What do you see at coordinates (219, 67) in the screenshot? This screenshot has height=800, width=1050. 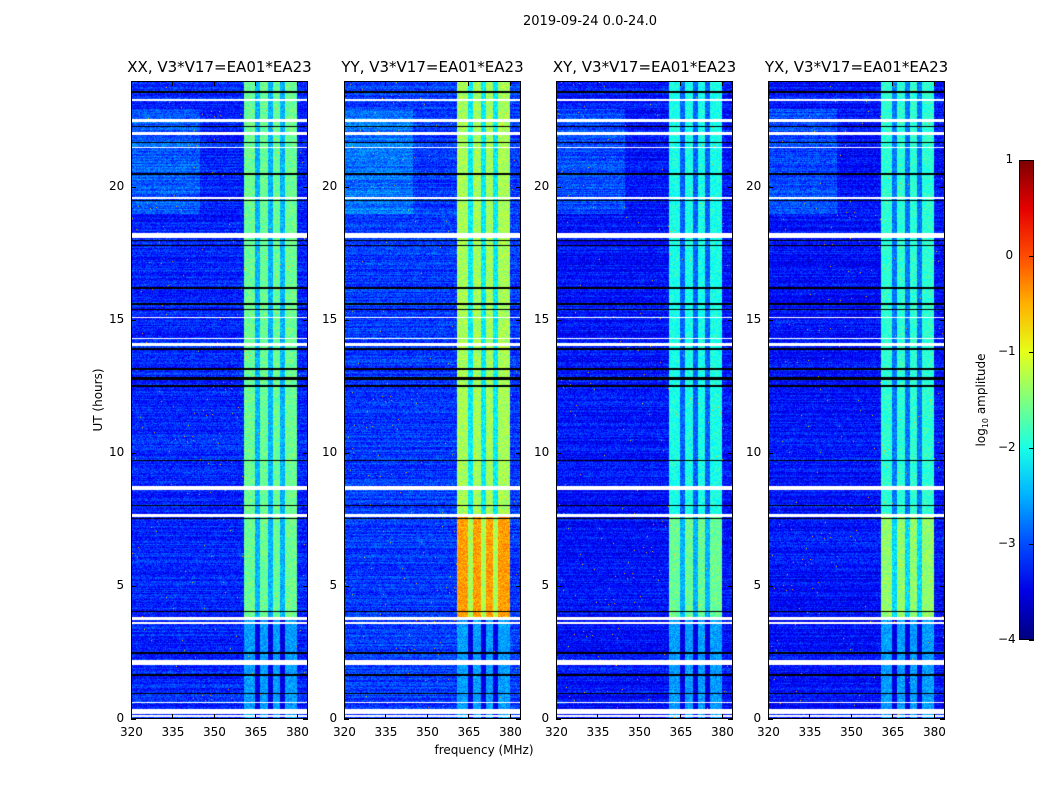 I see `panel-title: XX, V3*V17=EA01*EA23` at bounding box center [219, 67].